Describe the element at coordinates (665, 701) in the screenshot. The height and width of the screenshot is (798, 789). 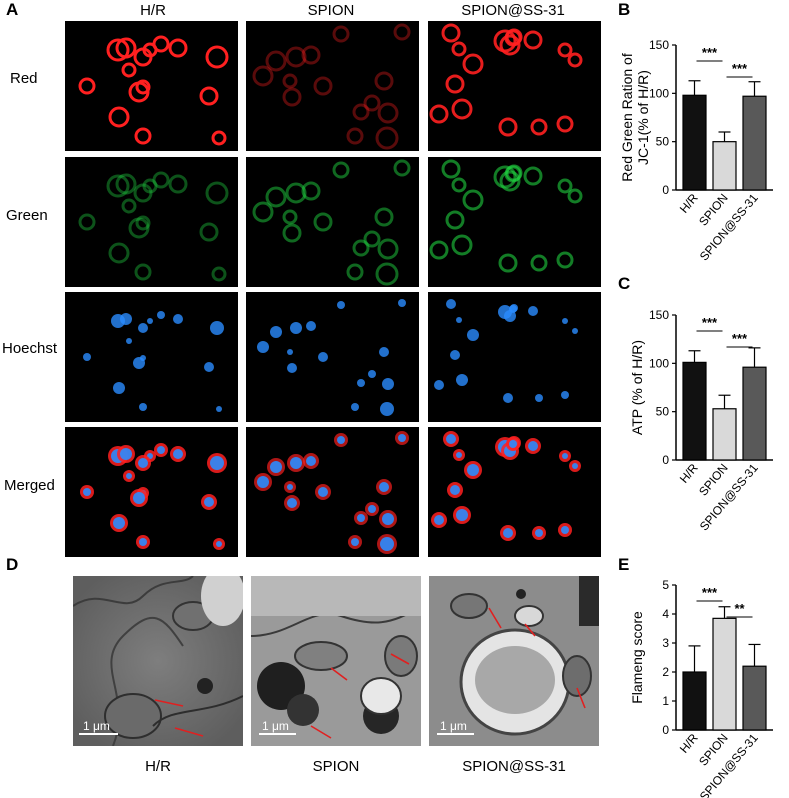
I see `chart-e-ytick-label: 1` at that location.